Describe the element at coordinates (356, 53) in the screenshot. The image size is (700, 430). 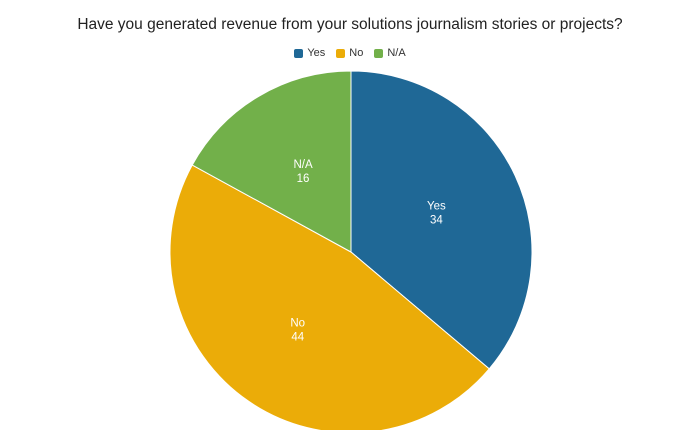
I see `legend-label-no: No` at that location.